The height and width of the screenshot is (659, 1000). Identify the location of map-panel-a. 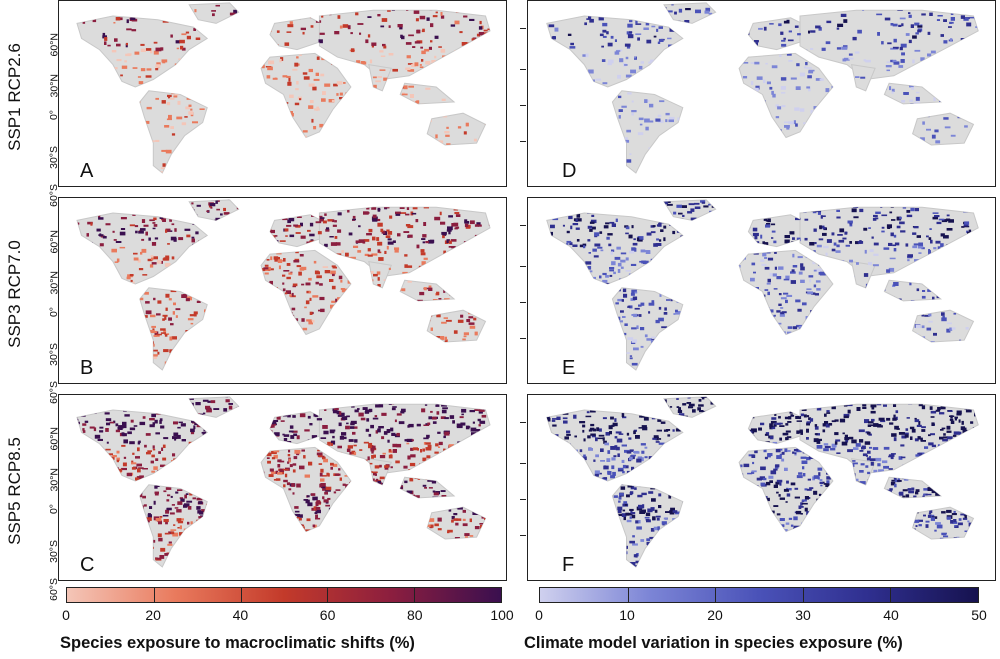
(282, 93).